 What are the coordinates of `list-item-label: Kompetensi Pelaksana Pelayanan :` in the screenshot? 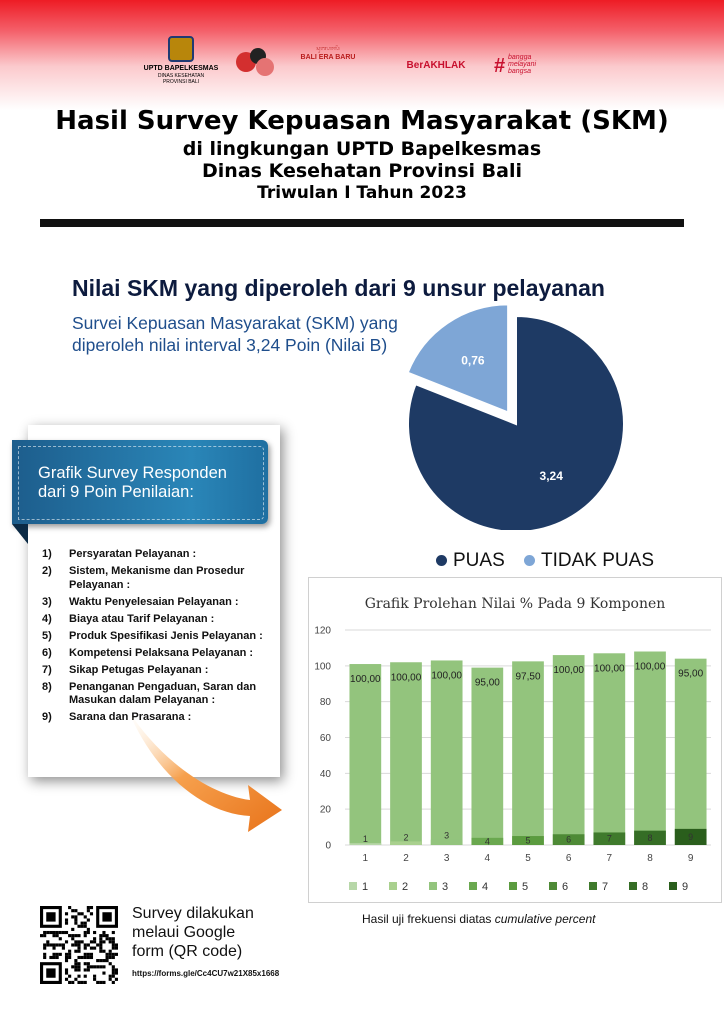 It's located at (161, 652).